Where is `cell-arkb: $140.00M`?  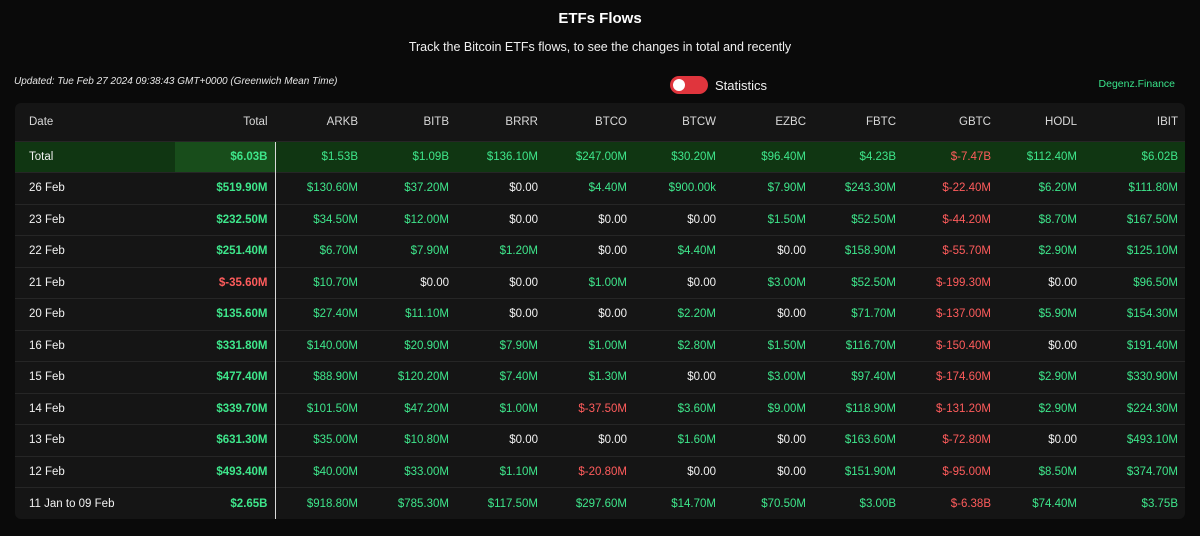
cell-arkb: $140.00M is located at coordinates (332, 345).